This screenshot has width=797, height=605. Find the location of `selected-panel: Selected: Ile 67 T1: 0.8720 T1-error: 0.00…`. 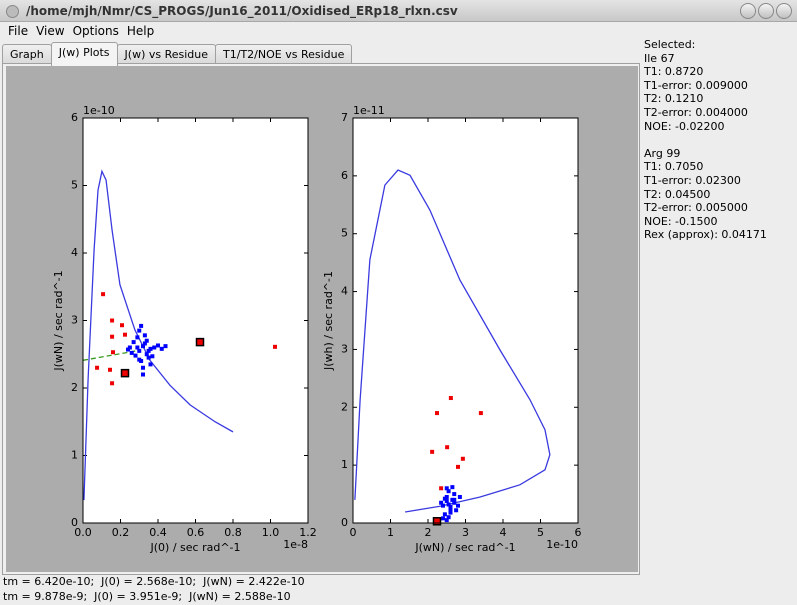

selected-panel: Selected: Ile 67 T1: 0.8720 T1-error: 0.00… is located at coordinates (719, 147).